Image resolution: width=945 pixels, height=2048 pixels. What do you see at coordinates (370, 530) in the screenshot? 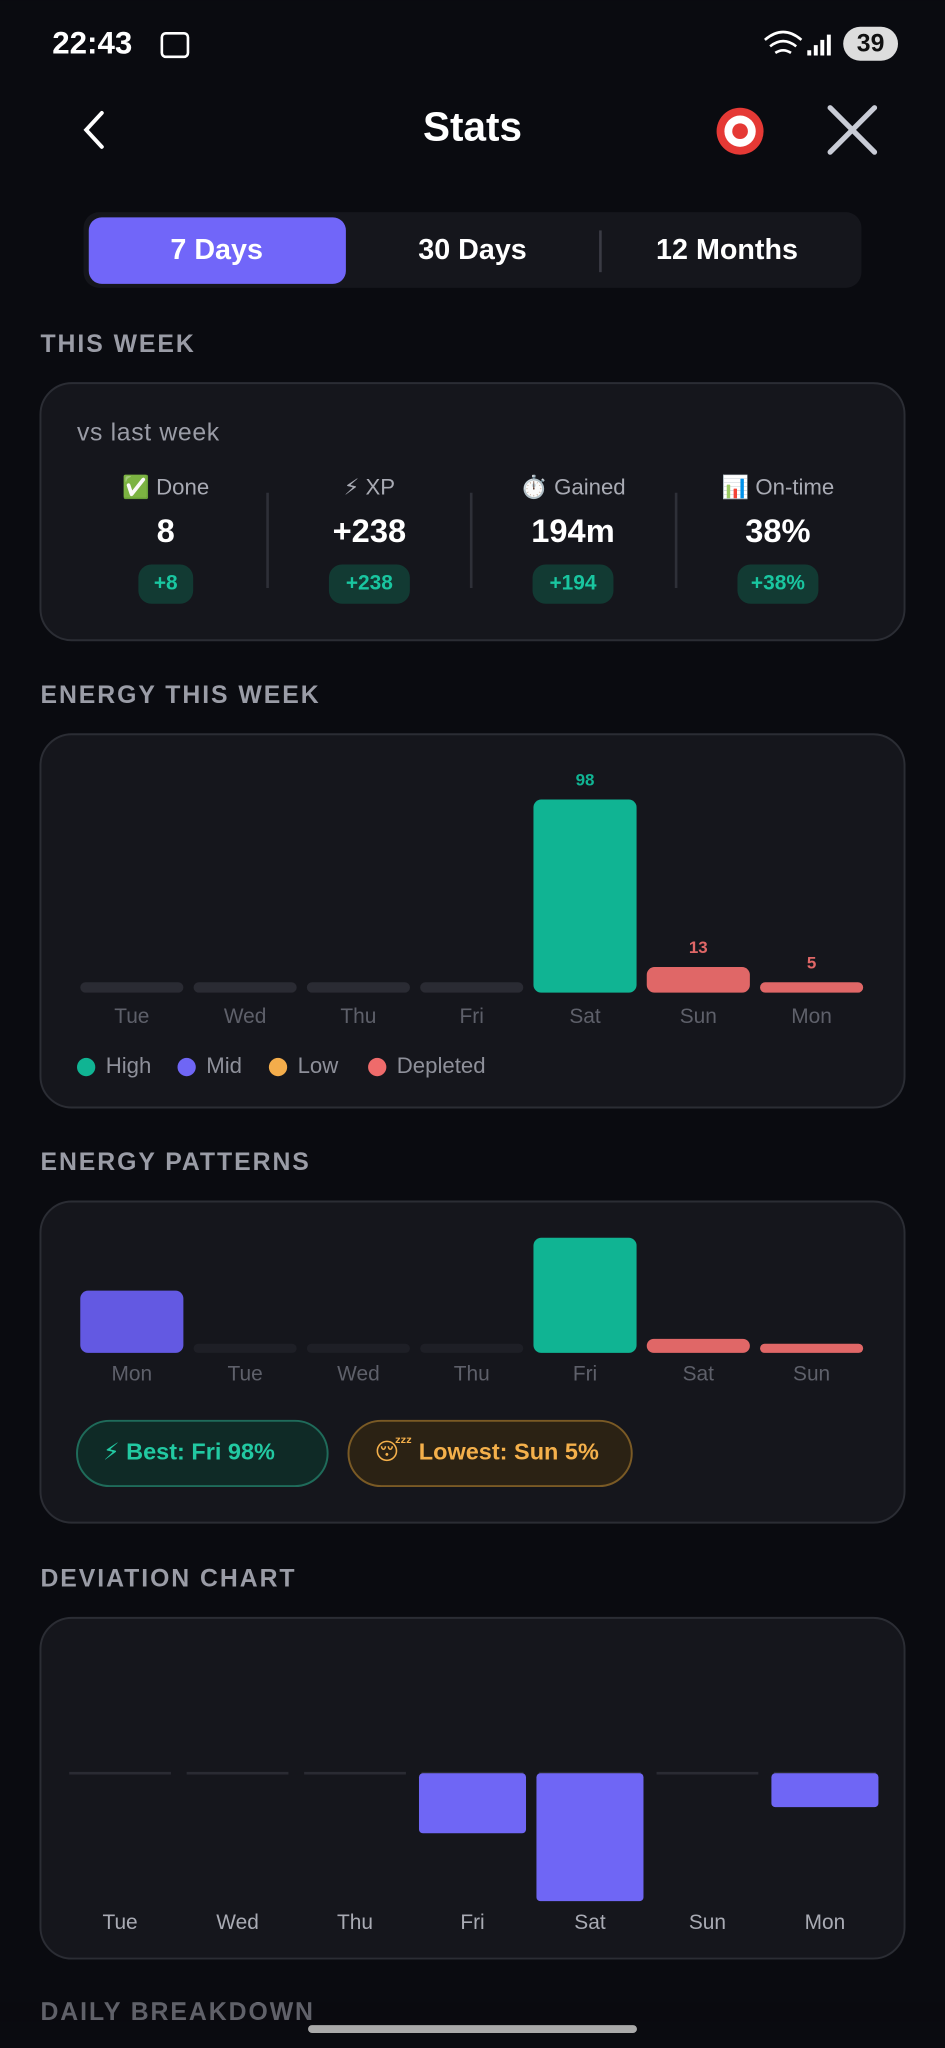
I see `stat-value: +238` at bounding box center [370, 530].